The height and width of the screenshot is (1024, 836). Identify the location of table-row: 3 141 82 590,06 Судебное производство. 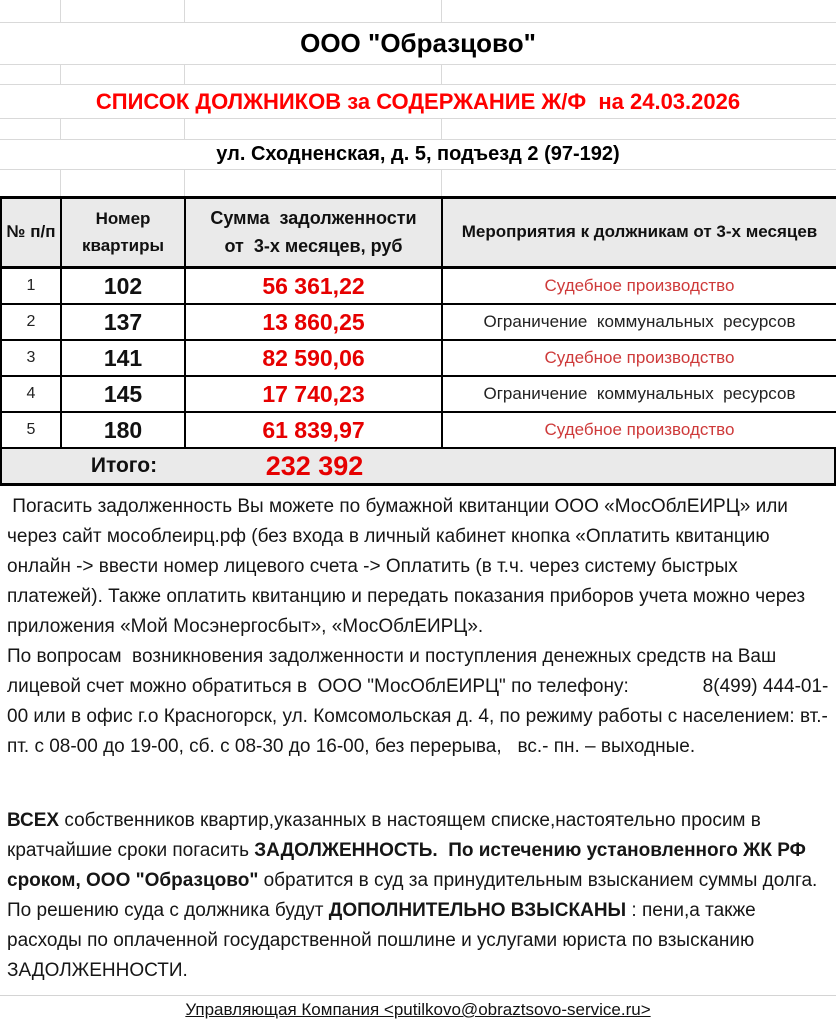
(418, 358).